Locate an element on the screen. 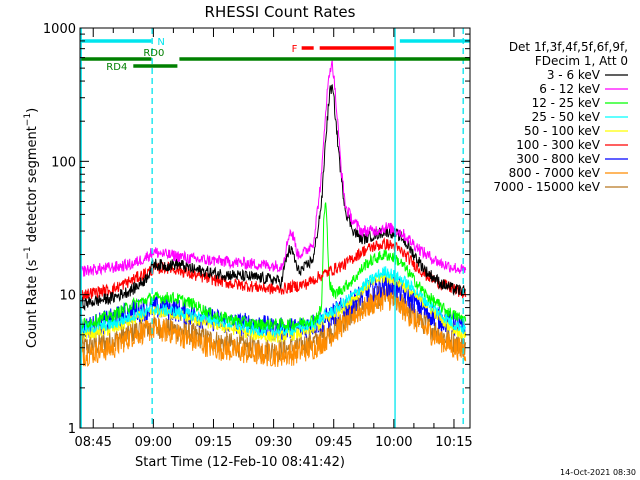 Image resolution: width=640 pixels, height=480 pixels. y-axis-label-exp2: −1 is located at coordinates (28, 119).